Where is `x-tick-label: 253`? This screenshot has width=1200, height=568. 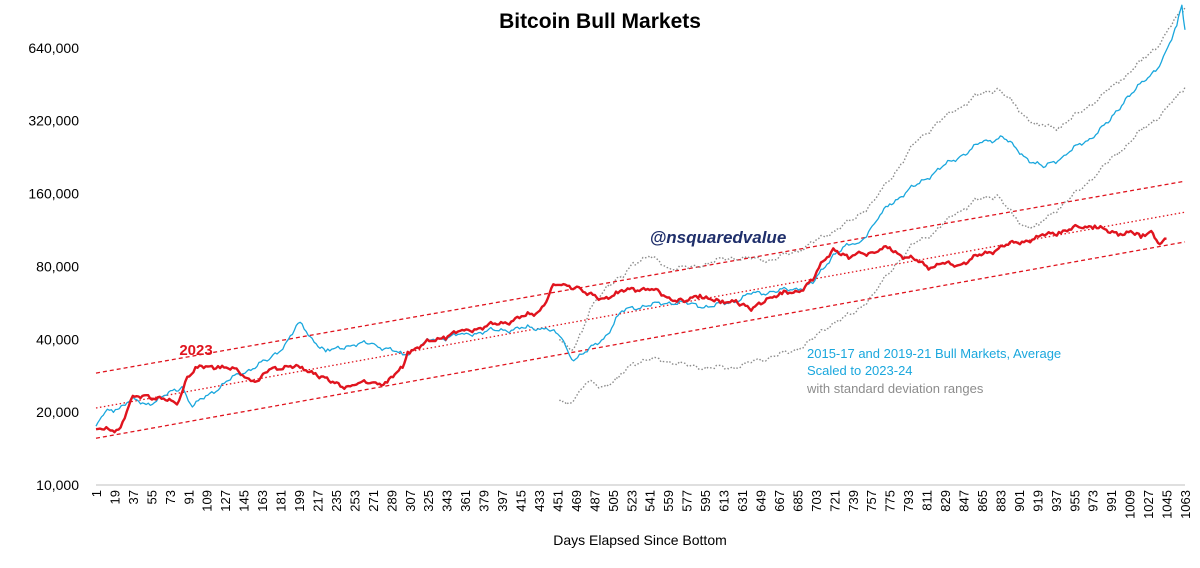 x-tick-label: 253 is located at coordinates (354, 501).